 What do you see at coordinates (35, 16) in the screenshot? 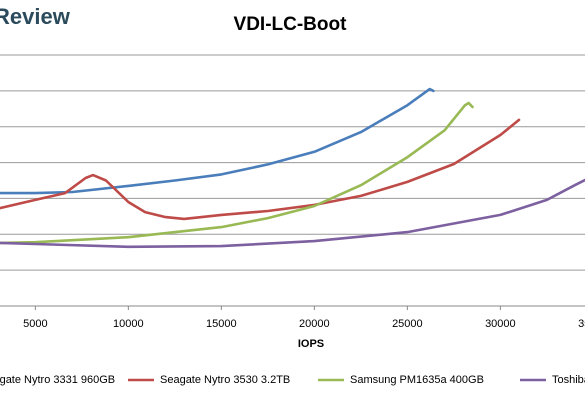
I see `brand-logo: Review` at bounding box center [35, 16].